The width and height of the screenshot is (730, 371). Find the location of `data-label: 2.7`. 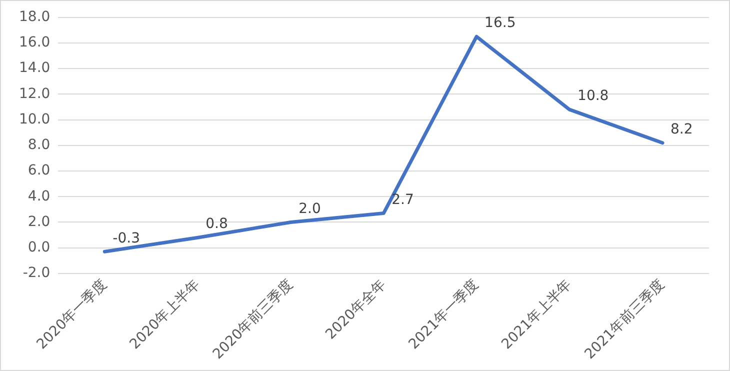

data-label: 2.7 is located at coordinates (403, 200).